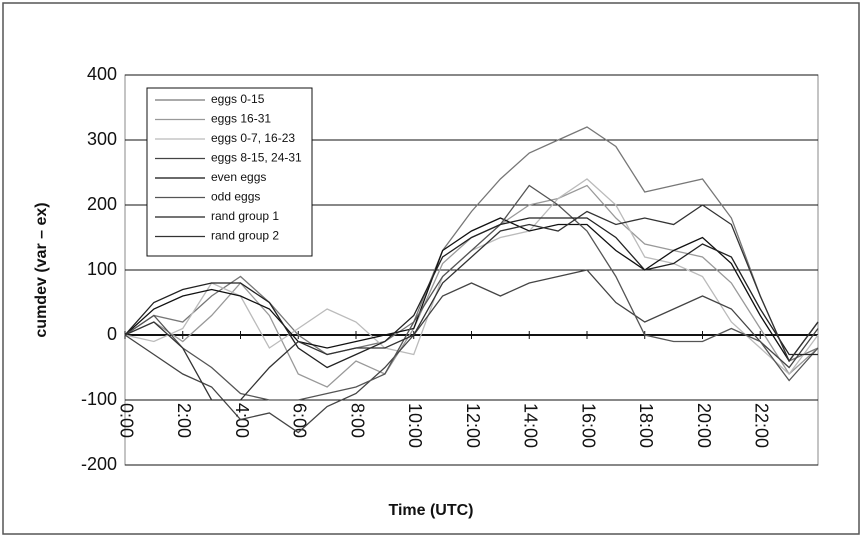  Describe the element at coordinates (253, 138) in the screenshot. I see `legend-label: eggs 0-7, 16-23` at that location.